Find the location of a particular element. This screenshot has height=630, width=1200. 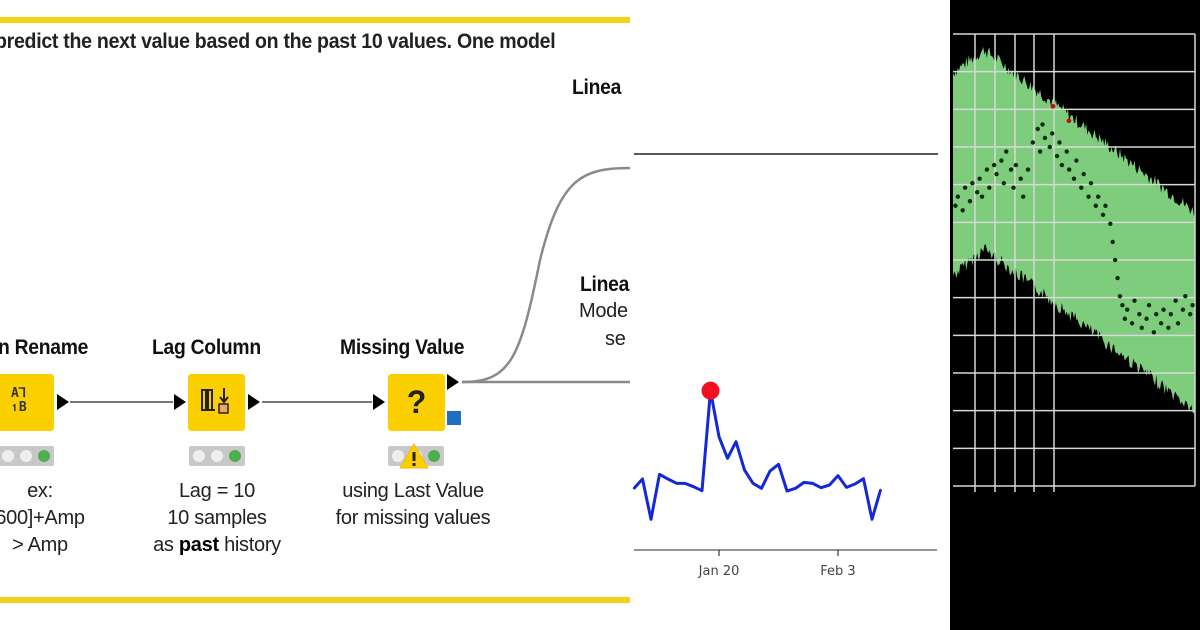

node-title-column-rename: n Rename is located at coordinates (44, 347).